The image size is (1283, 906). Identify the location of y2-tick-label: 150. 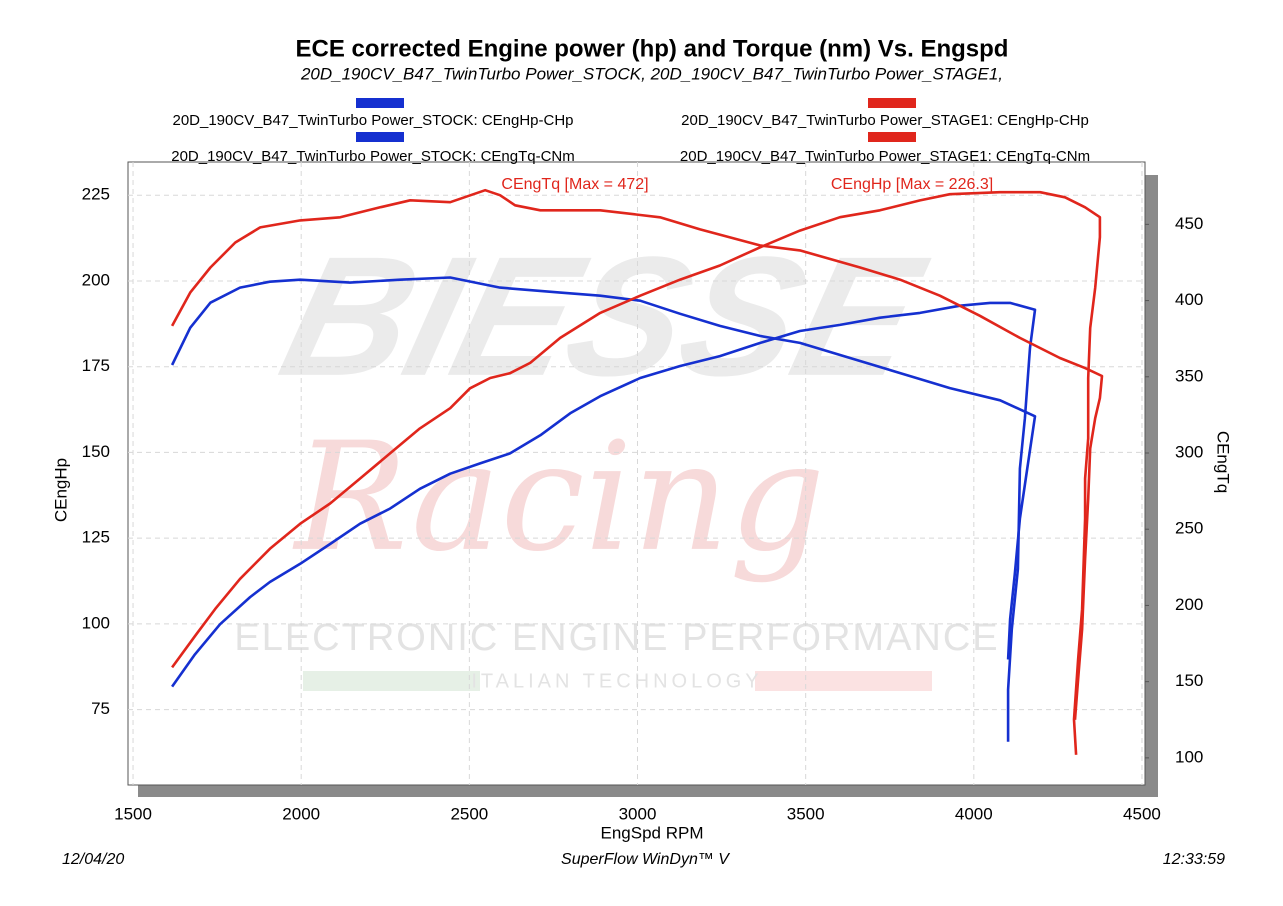
(1189, 680).